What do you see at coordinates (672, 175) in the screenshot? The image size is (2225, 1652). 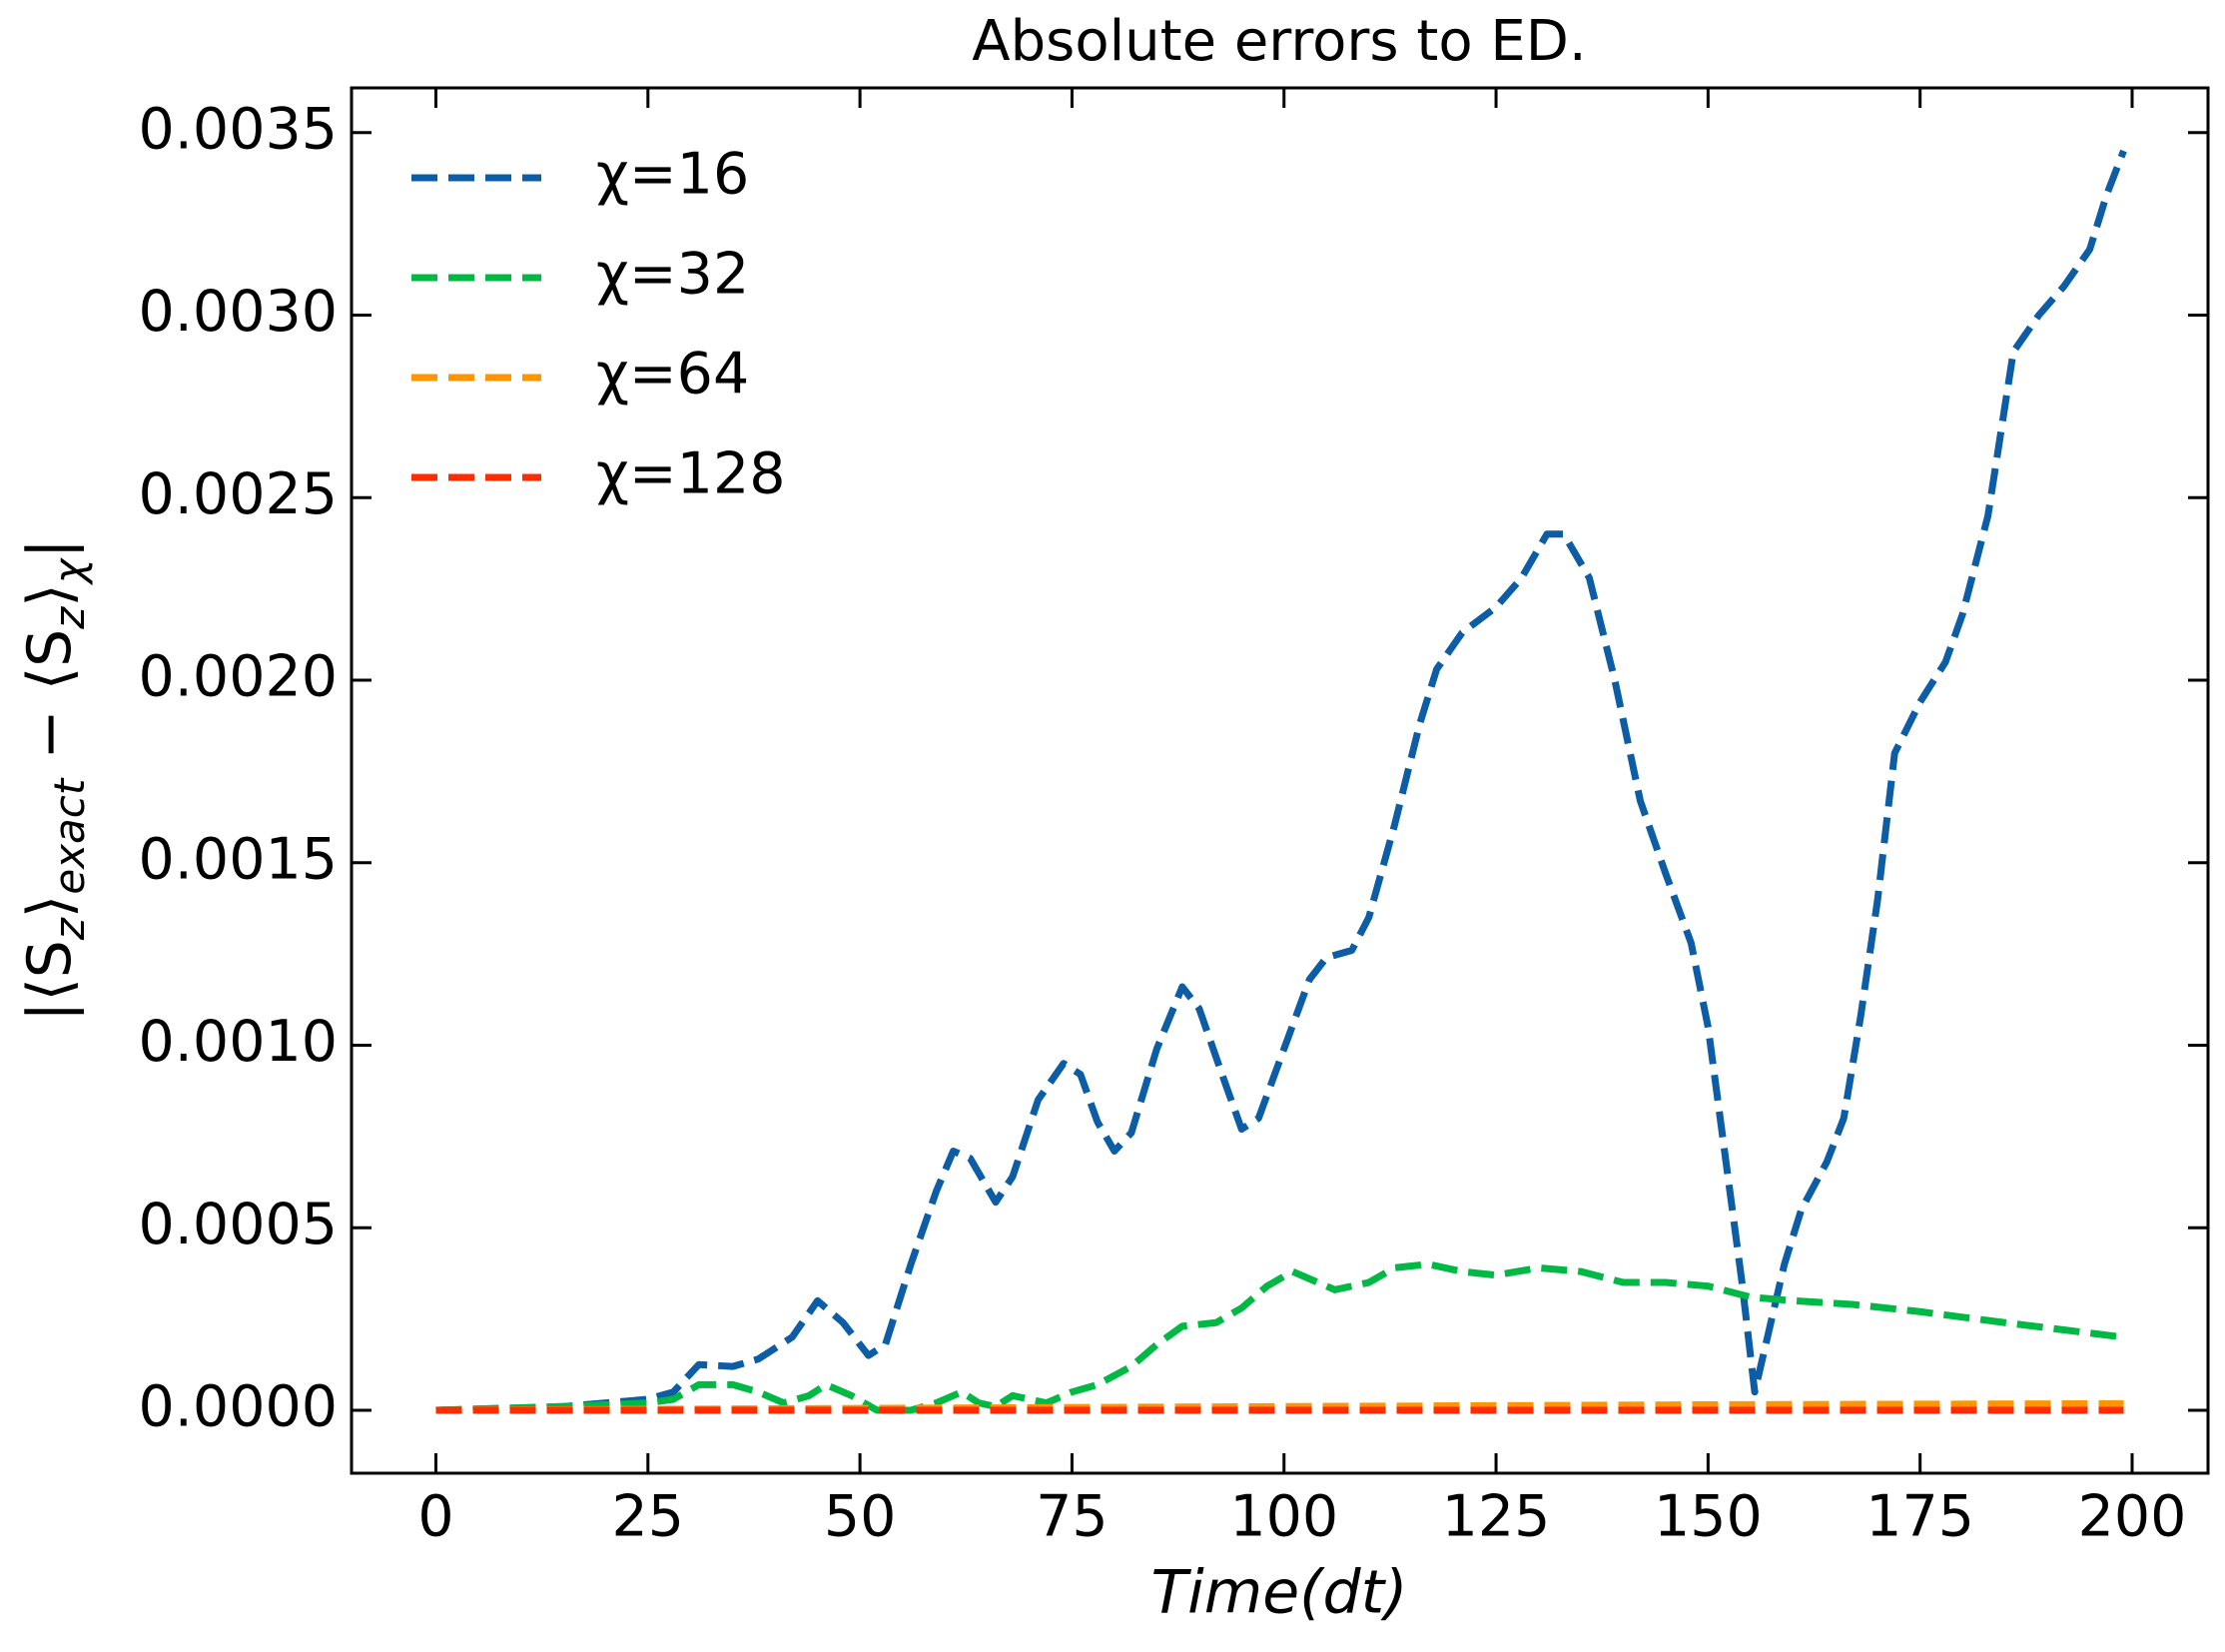 I see `legend-label: χ=16` at bounding box center [672, 175].